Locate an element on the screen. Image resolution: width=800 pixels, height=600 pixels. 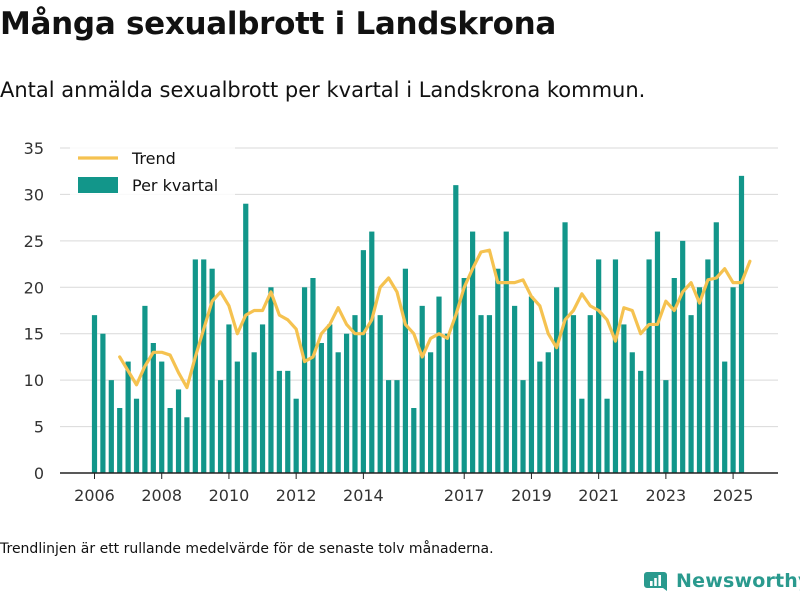
legend: Trend Per kvartal is located at coordinates (152, 173).